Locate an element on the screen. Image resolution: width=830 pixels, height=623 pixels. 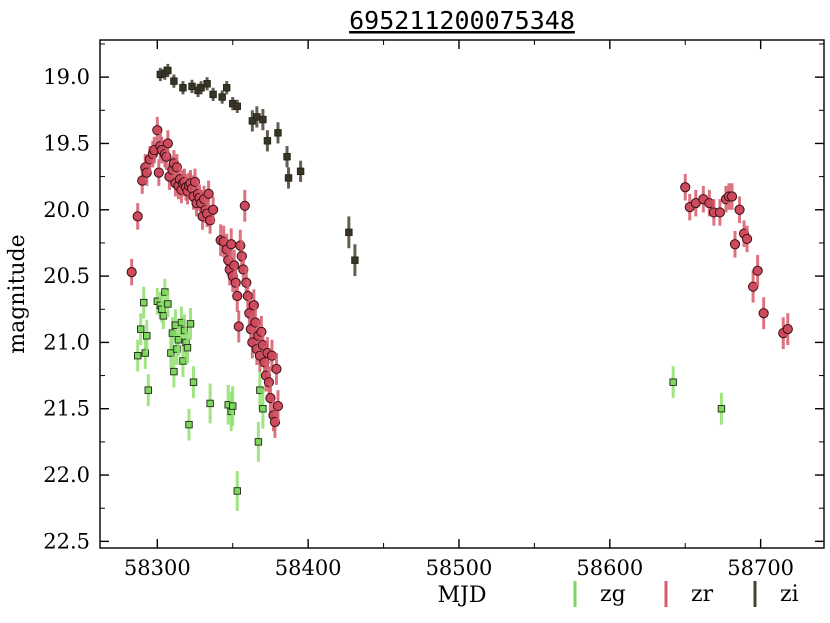
y-tick-label: 21.0 is located at coordinates (66, 342).